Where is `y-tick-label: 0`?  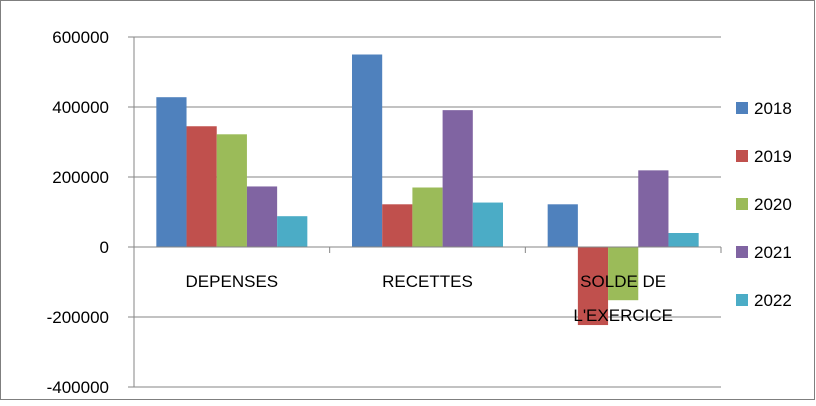 y-tick-label: 0 is located at coordinates (104, 247).